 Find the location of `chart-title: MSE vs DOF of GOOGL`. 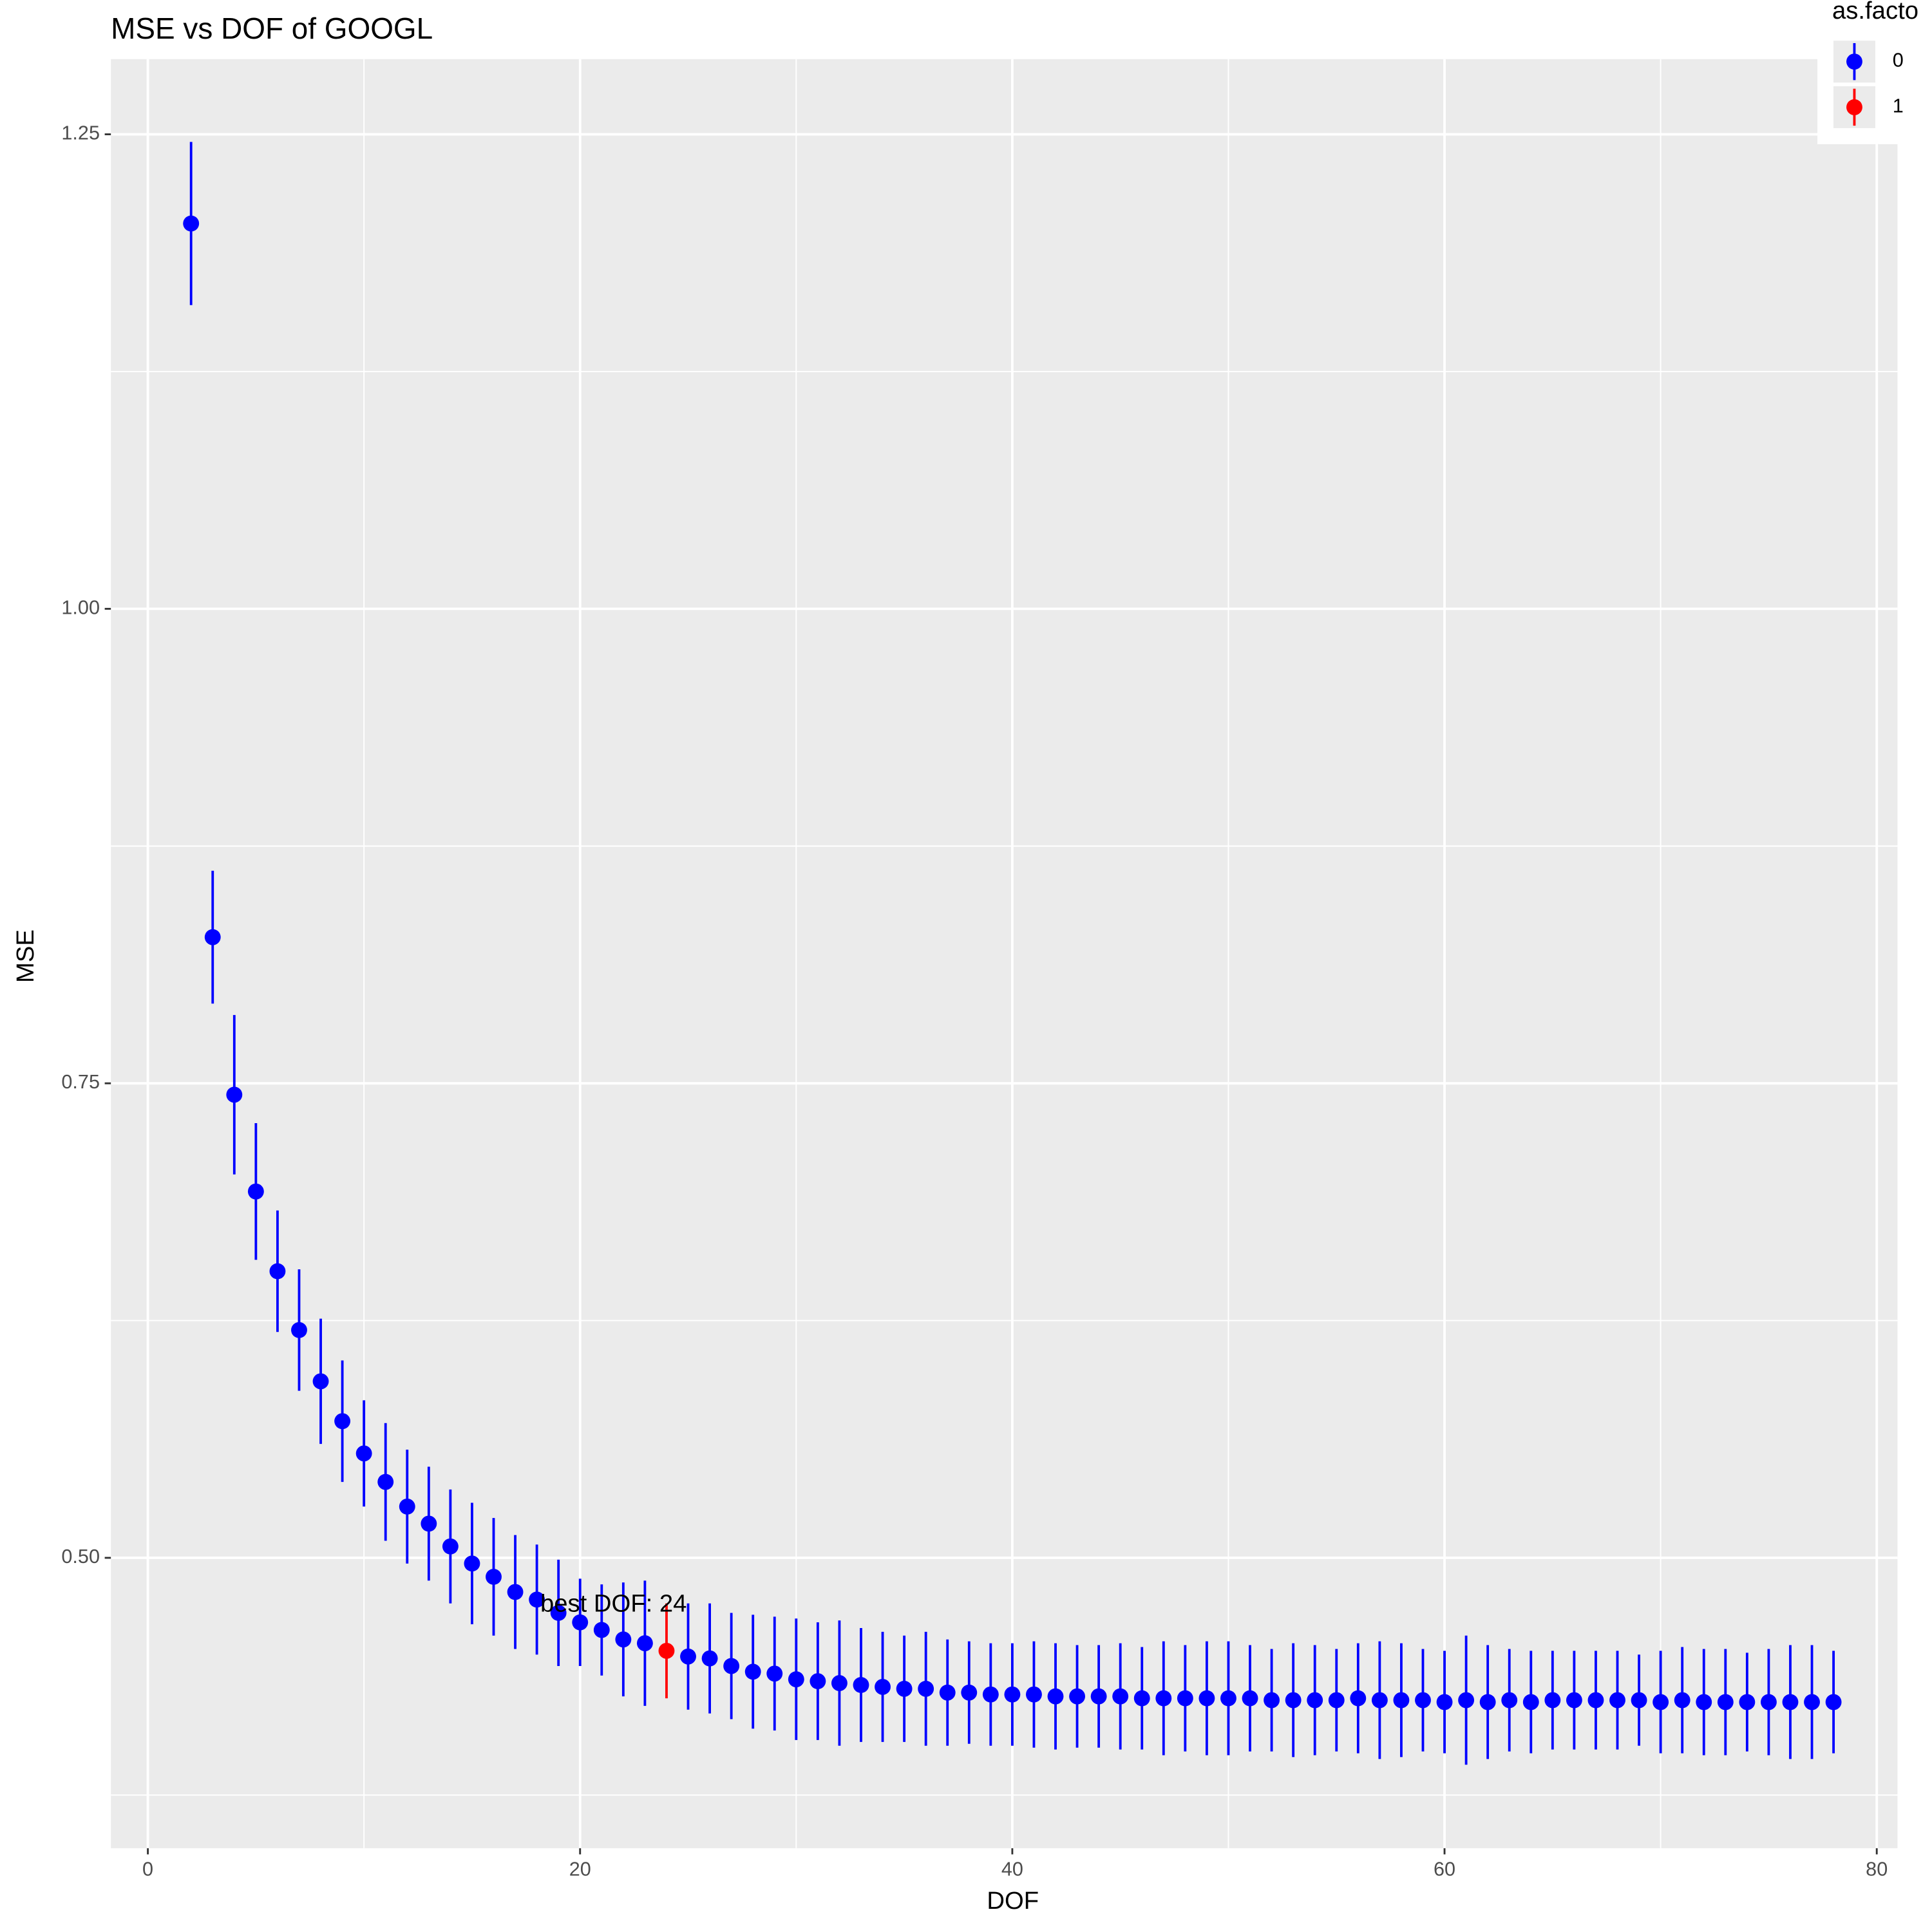

chart-title: MSE vs DOF of GOOGL is located at coordinates (272, 28).